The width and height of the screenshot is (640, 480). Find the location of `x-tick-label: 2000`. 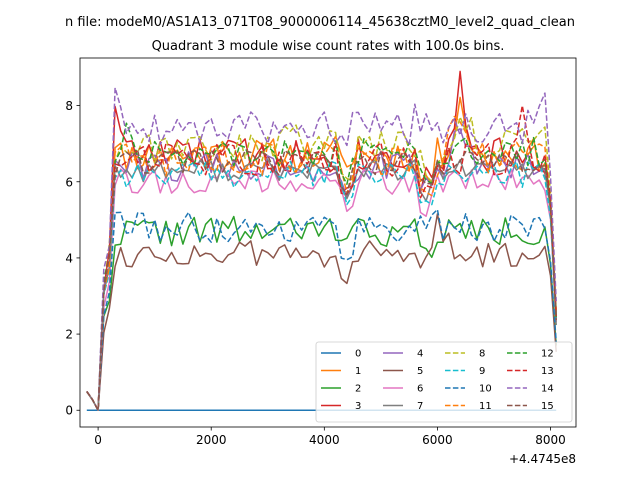

x-tick-label: 2000 is located at coordinates (211, 440).